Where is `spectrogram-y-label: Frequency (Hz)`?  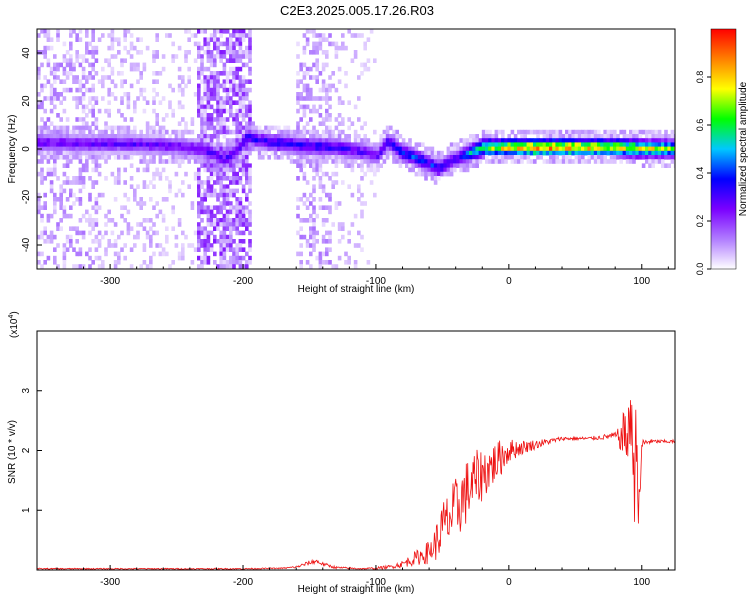 spectrogram-y-label: Frequency (Hz) is located at coordinates (12, 149).